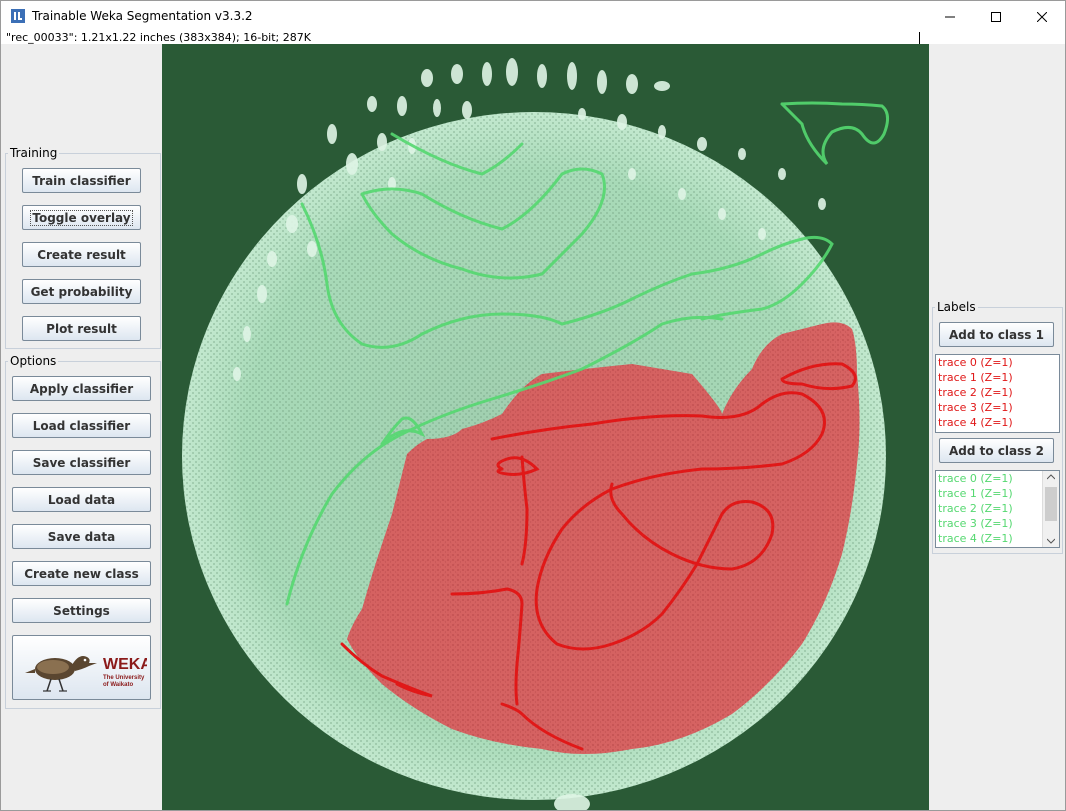 This screenshot has height=811, width=1066. I want to click on toggle-overlay-button: Toggle overlay, so click(81, 217).